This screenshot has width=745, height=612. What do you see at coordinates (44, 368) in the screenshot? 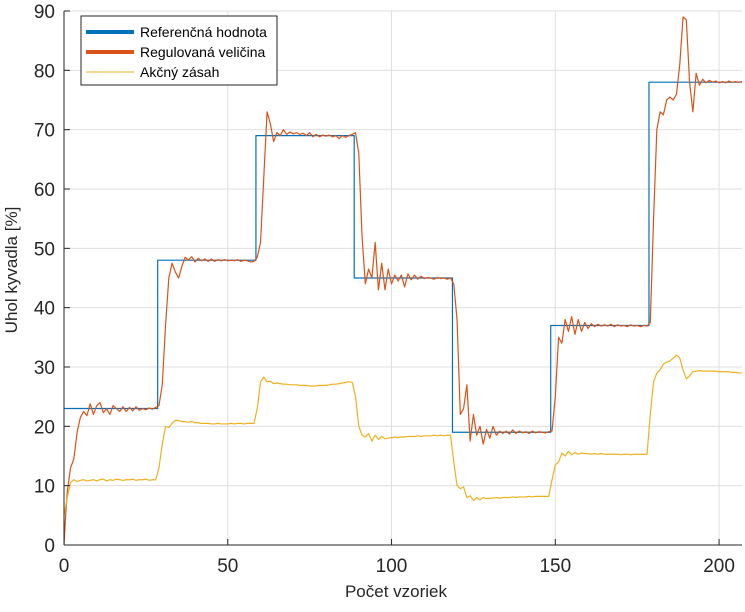
I see `y-tick-label: 30` at bounding box center [44, 368].